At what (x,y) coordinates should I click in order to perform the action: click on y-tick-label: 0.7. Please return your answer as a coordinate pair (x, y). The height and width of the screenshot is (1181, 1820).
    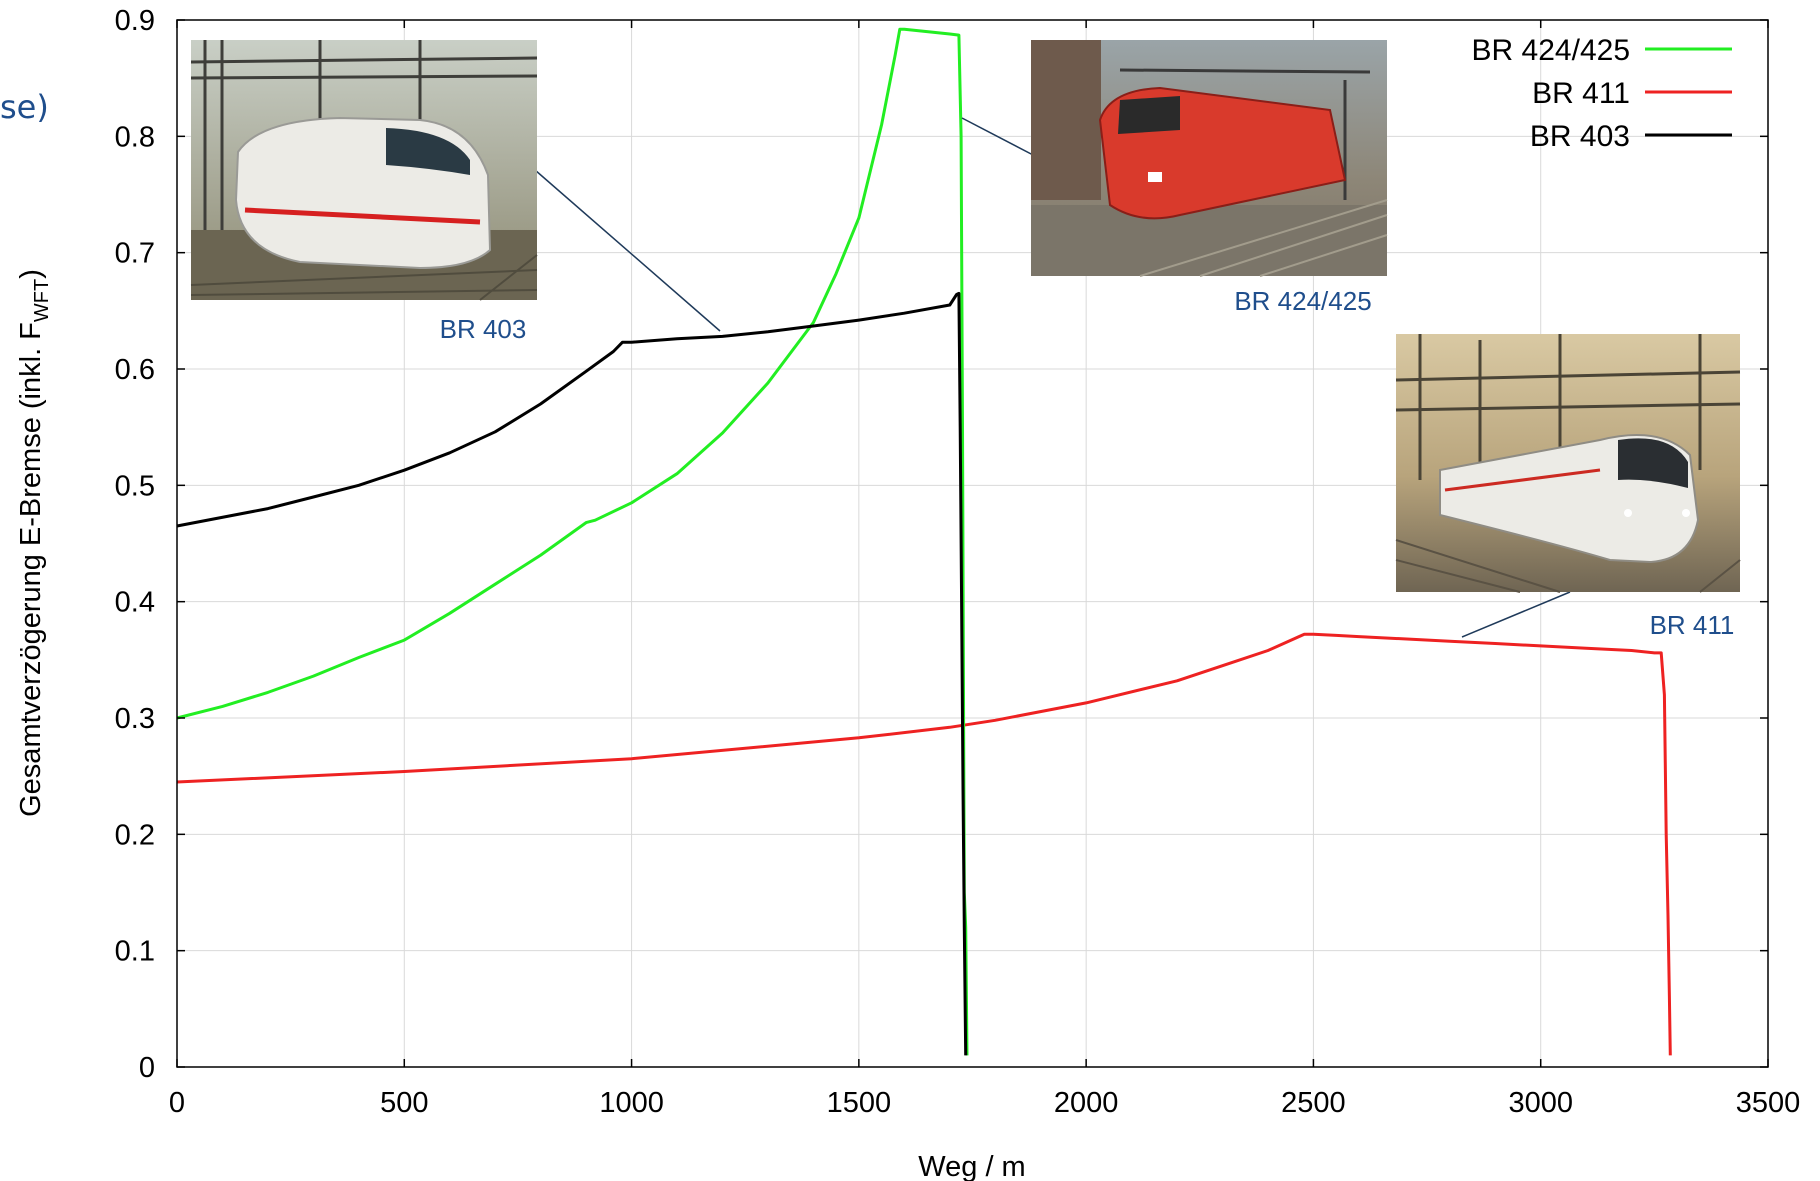
    Looking at the image, I should click on (135, 254).